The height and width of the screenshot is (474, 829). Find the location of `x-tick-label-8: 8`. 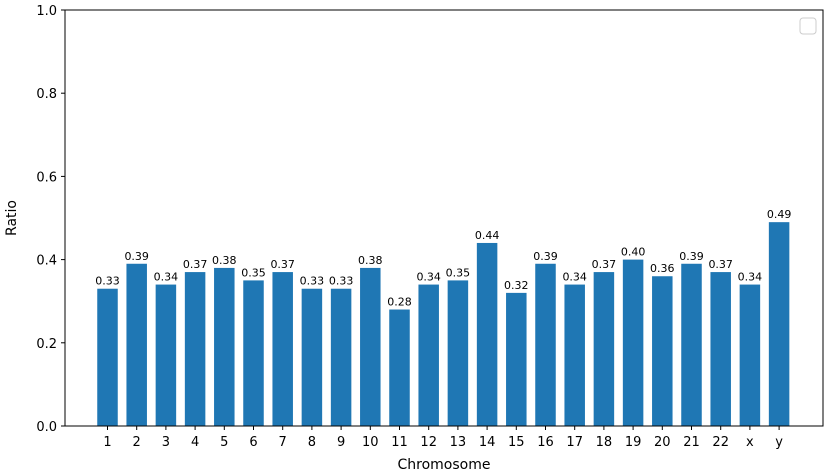

x-tick-label-8: 8 is located at coordinates (312, 442).